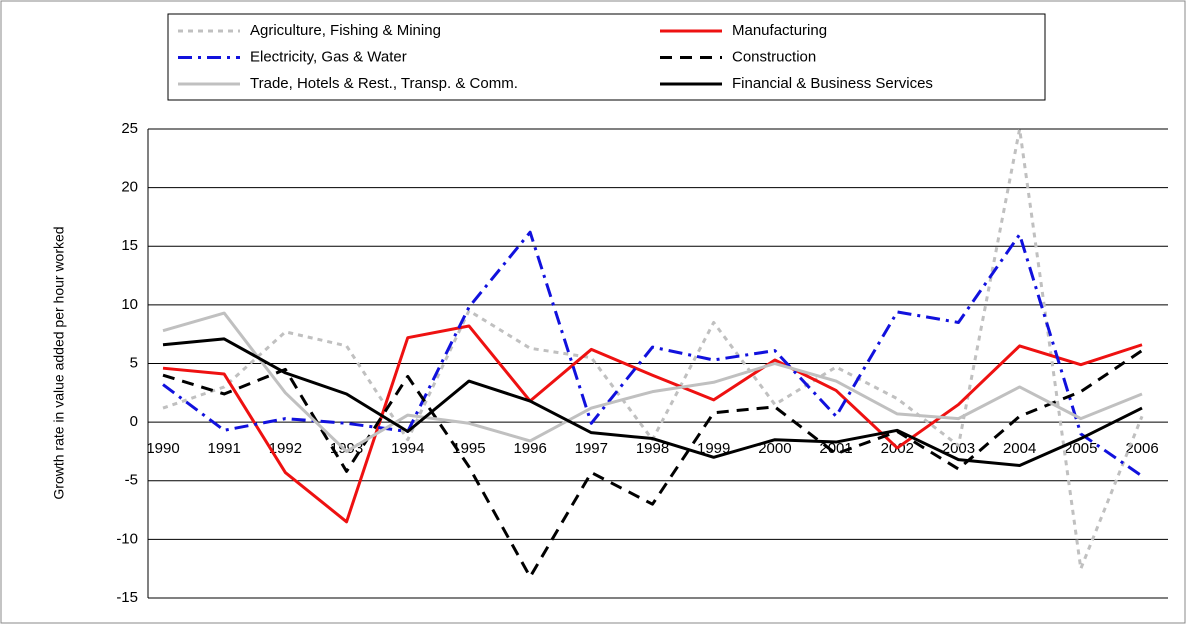 The image size is (1186, 629). What do you see at coordinates (129, 245) in the screenshot?
I see `y-tick-label: 15` at bounding box center [129, 245].